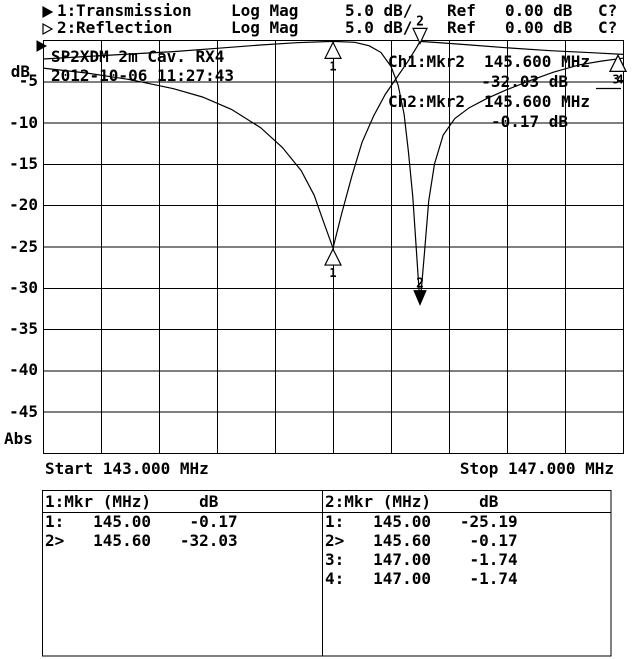 The height and width of the screenshot is (659, 640). I want to click on marker-ch2-1-triangle-icon, so click(333, 256).